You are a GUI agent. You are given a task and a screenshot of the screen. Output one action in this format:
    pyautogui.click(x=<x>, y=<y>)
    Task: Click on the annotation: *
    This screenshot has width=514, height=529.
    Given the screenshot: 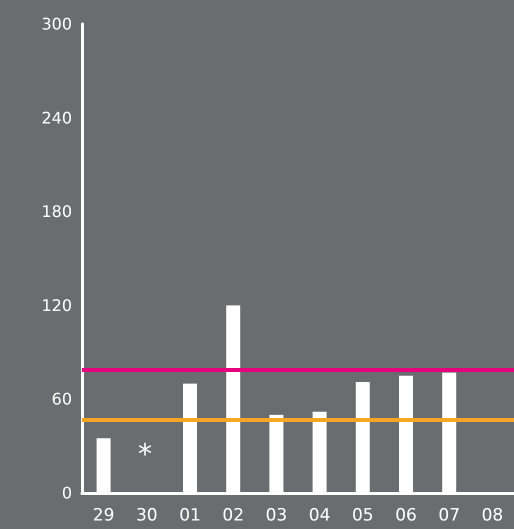 What is the action you would take?
    pyautogui.click(x=145, y=454)
    